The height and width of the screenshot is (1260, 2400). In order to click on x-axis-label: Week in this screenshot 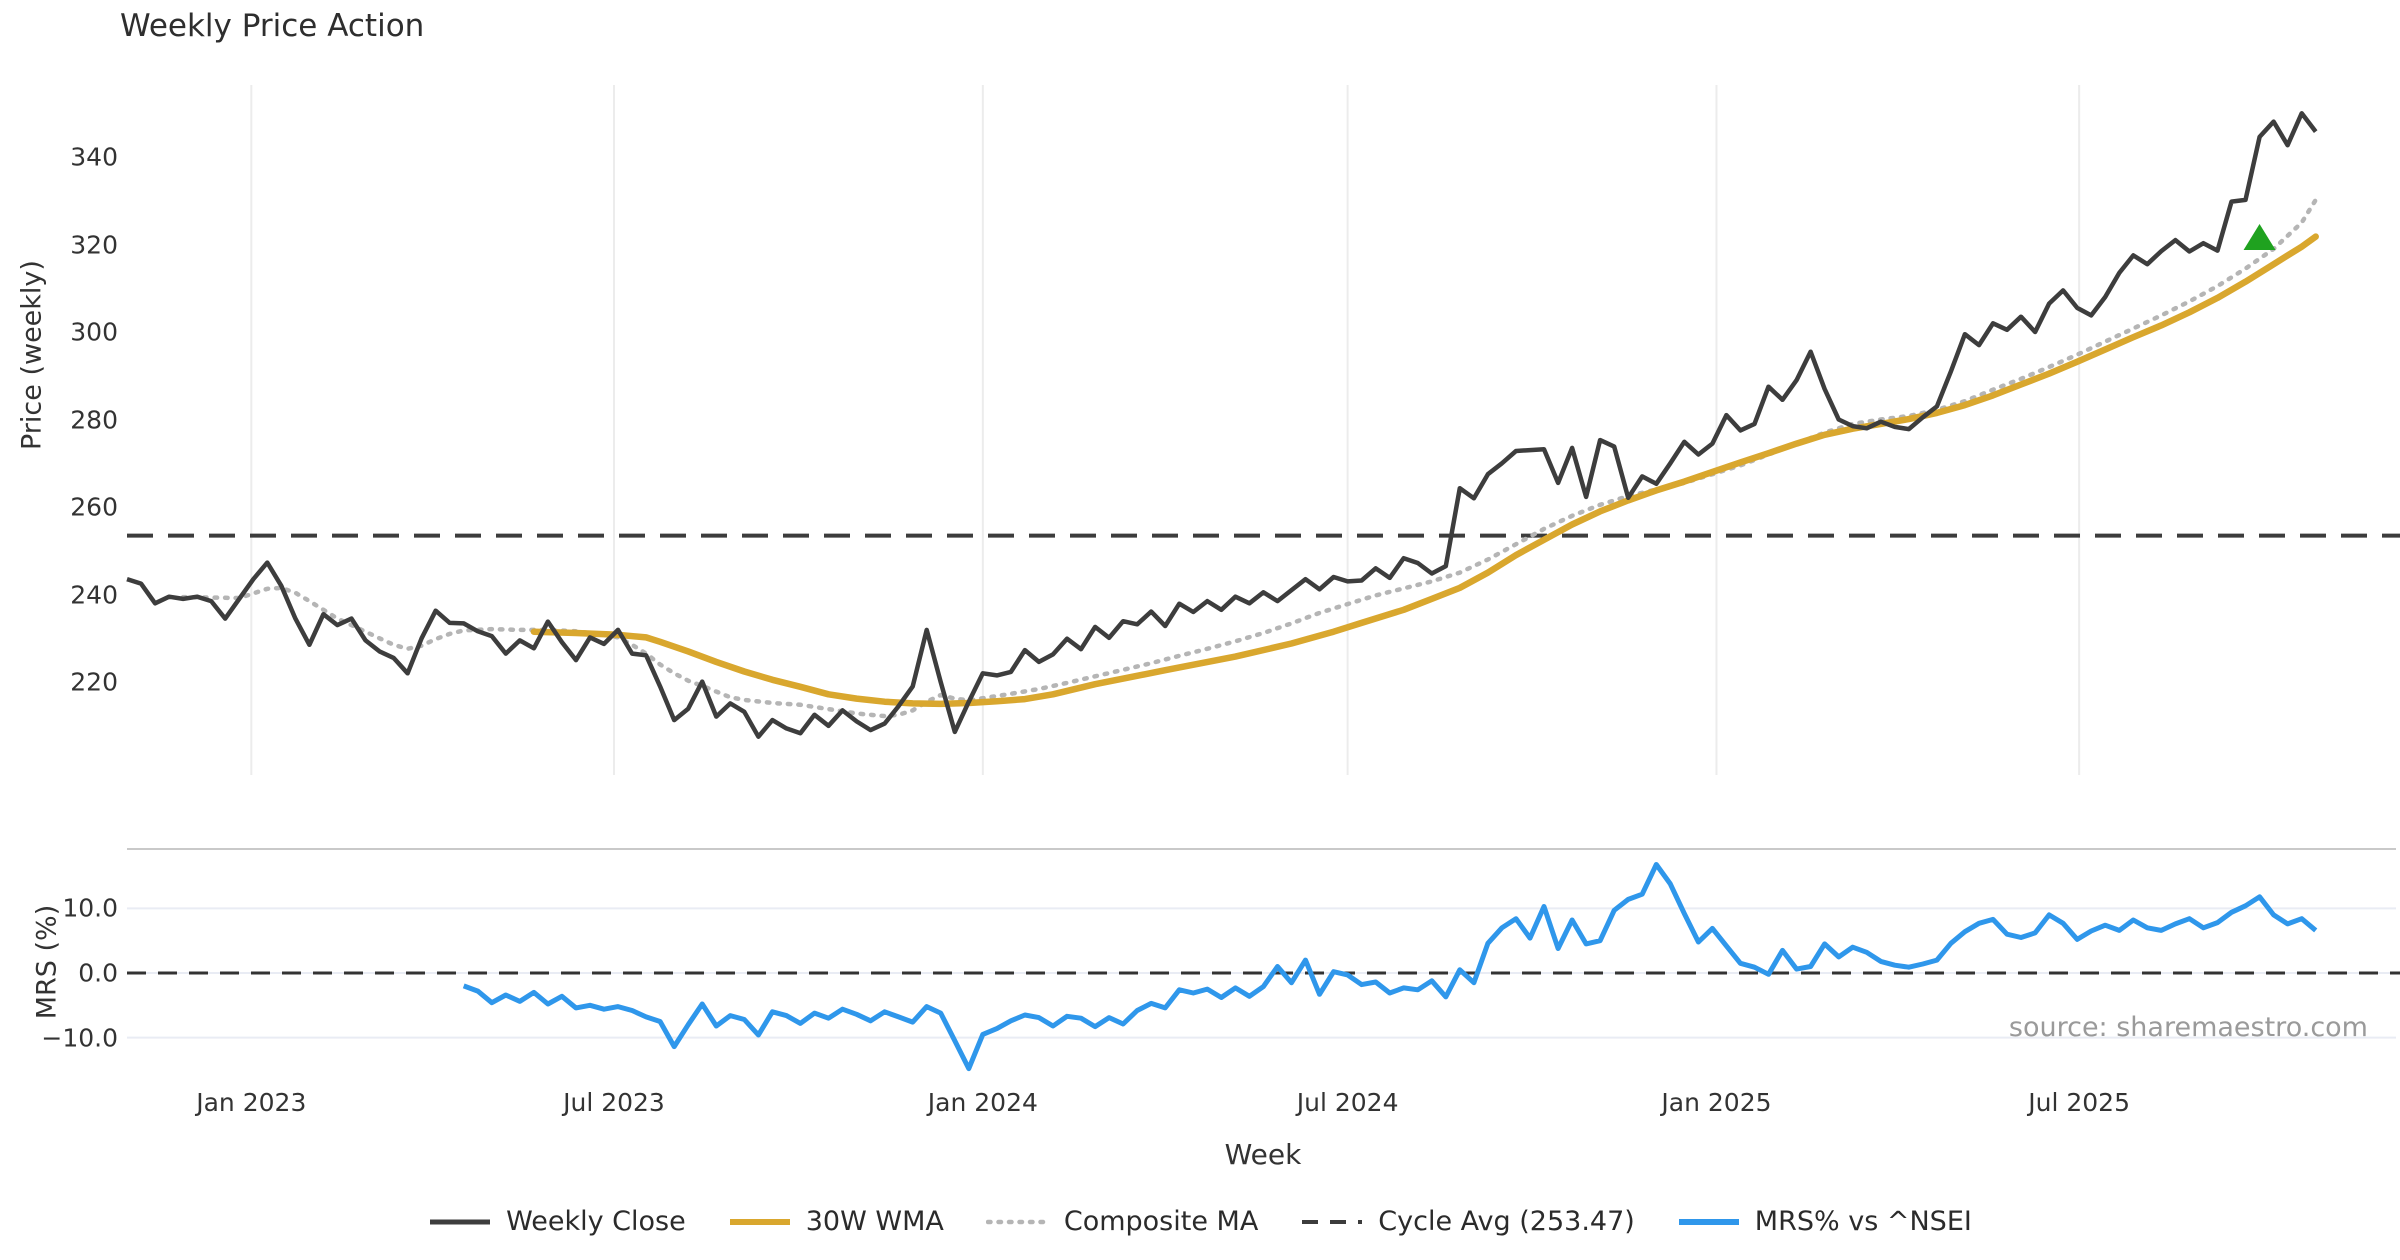, I will do `click(1263, 1154)`.